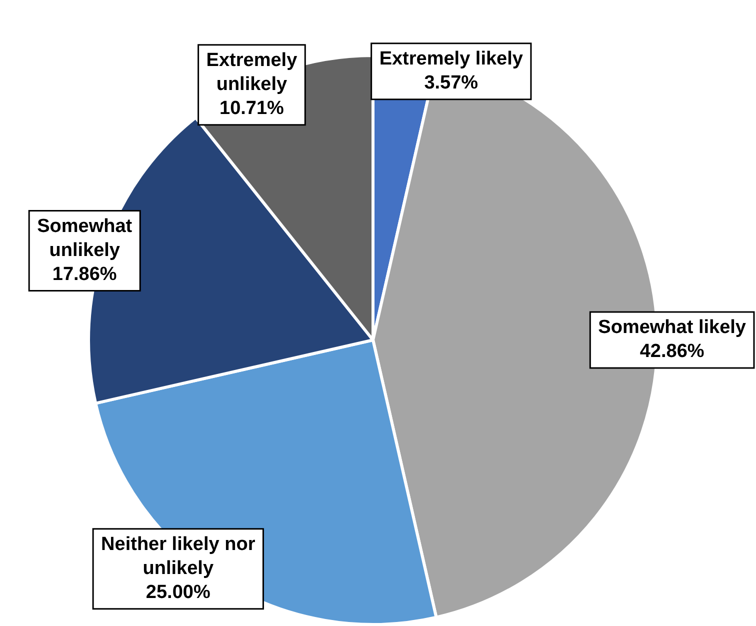  I want to click on slice-label: Somewhat unlikely, so click(85, 238).